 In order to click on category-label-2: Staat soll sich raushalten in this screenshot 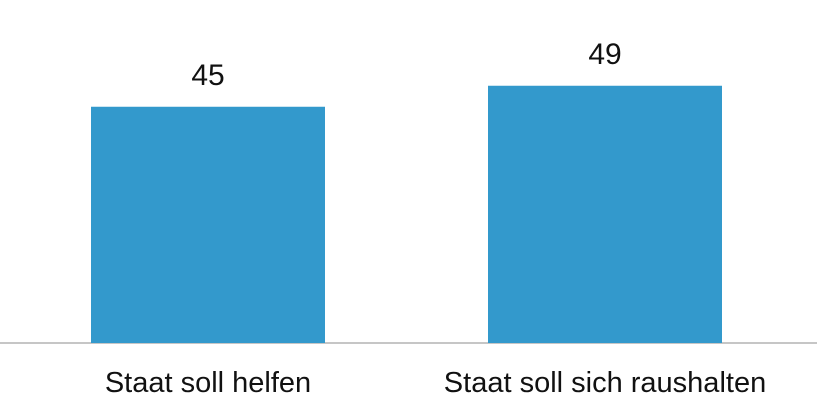, I will do `click(605, 380)`.